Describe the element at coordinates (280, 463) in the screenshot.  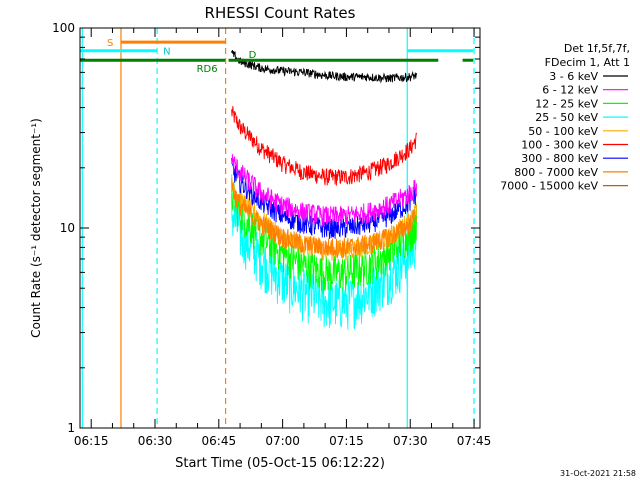
I see `x-axis-label: Start Time (05-Oct-15 06:12:22)` at that location.